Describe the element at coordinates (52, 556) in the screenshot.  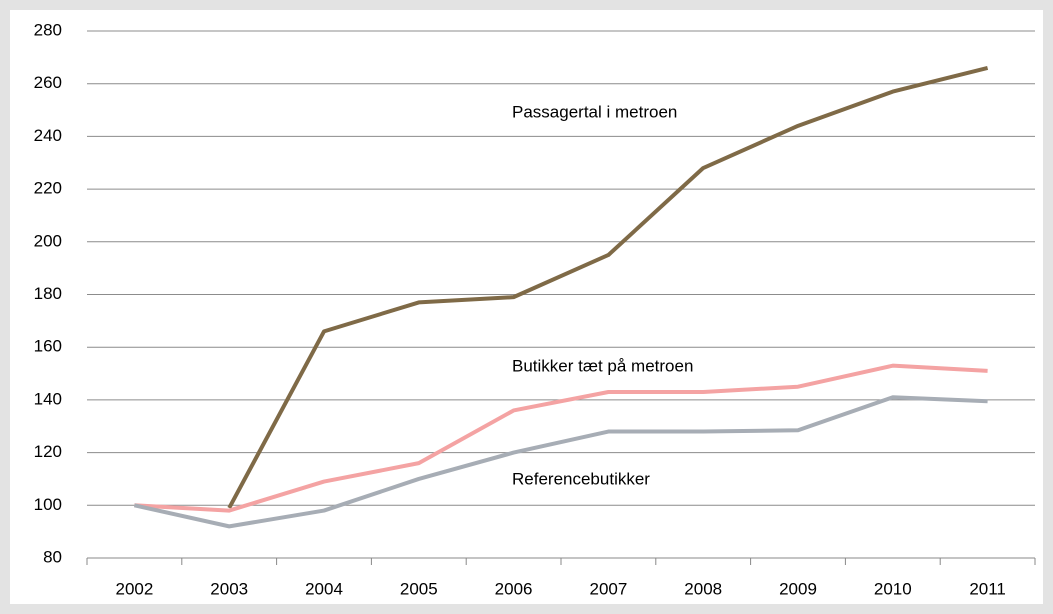
I see `y-tick-label: 80` at that location.